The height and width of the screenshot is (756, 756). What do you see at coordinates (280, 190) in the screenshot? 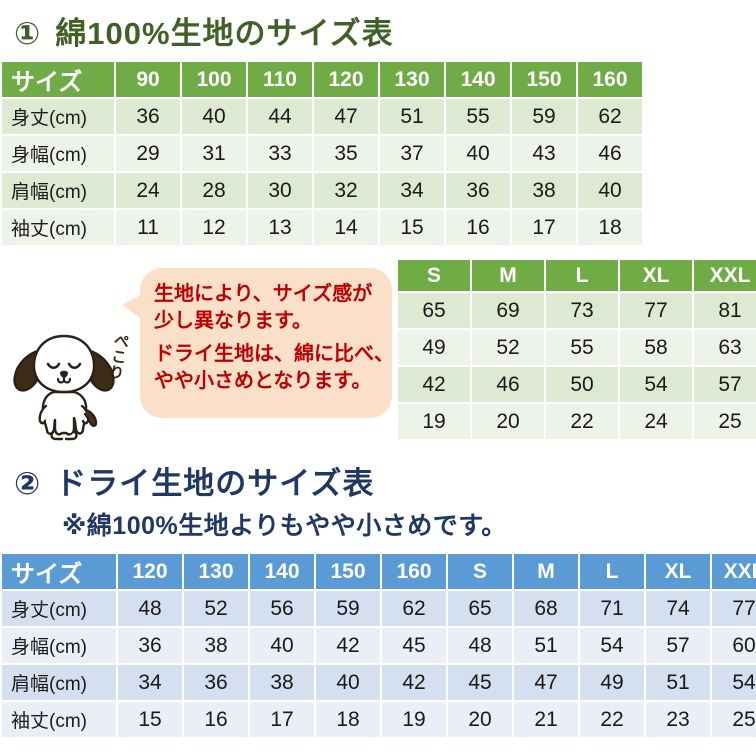
I see `table-cell: 30` at bounding box center [280, 190].